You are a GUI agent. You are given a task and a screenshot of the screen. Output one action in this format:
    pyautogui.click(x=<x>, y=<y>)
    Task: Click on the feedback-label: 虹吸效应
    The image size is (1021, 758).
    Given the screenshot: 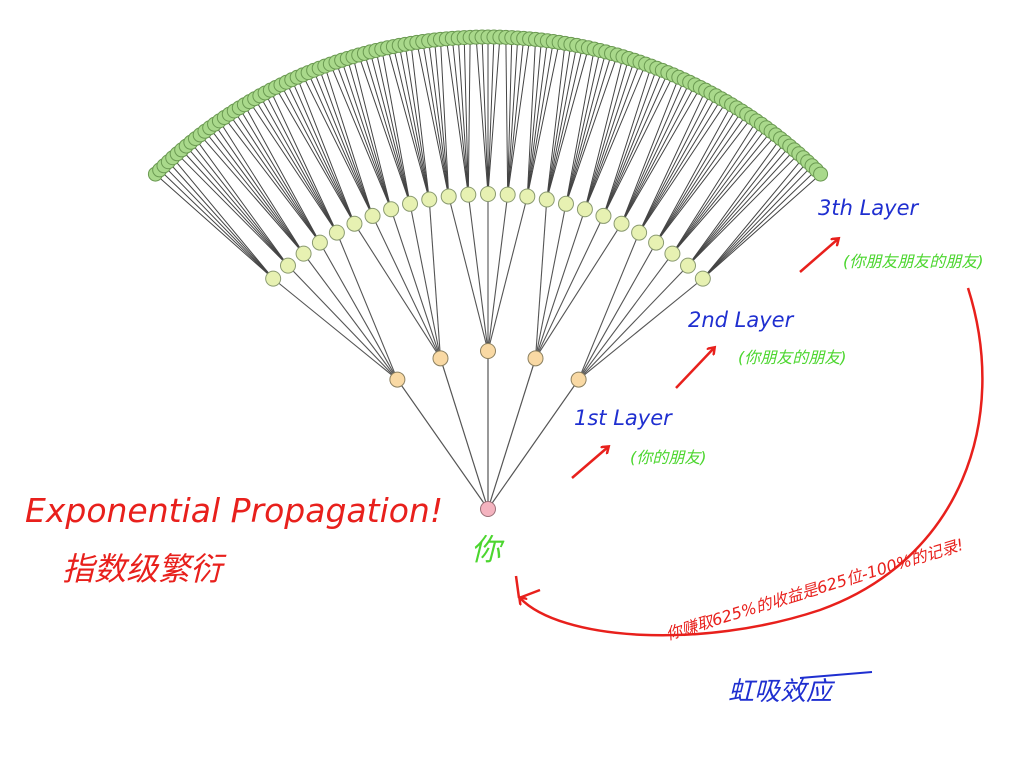 What is the action you would take?
    pyautogui.click(x=782, y=692)
    